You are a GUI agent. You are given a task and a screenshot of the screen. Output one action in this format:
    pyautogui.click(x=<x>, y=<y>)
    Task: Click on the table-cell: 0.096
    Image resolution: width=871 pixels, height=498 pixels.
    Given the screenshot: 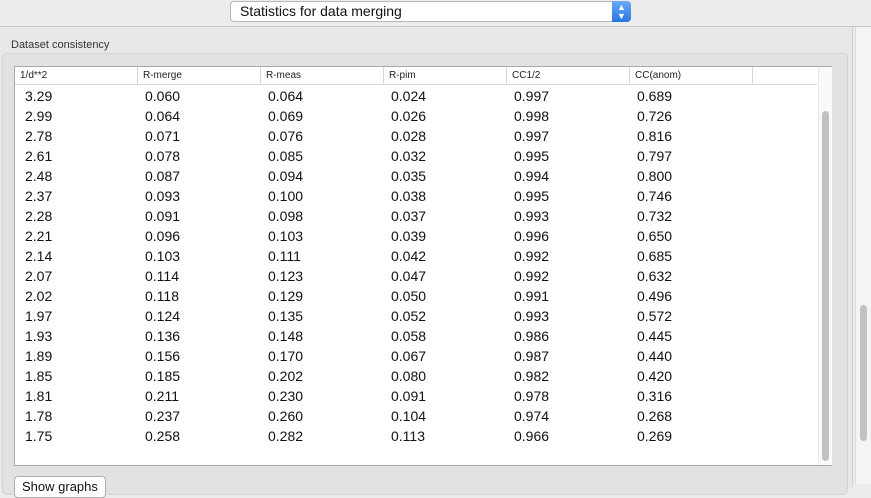 What is the action you would take?
    pyautogui.click(x=163, y=236)
    